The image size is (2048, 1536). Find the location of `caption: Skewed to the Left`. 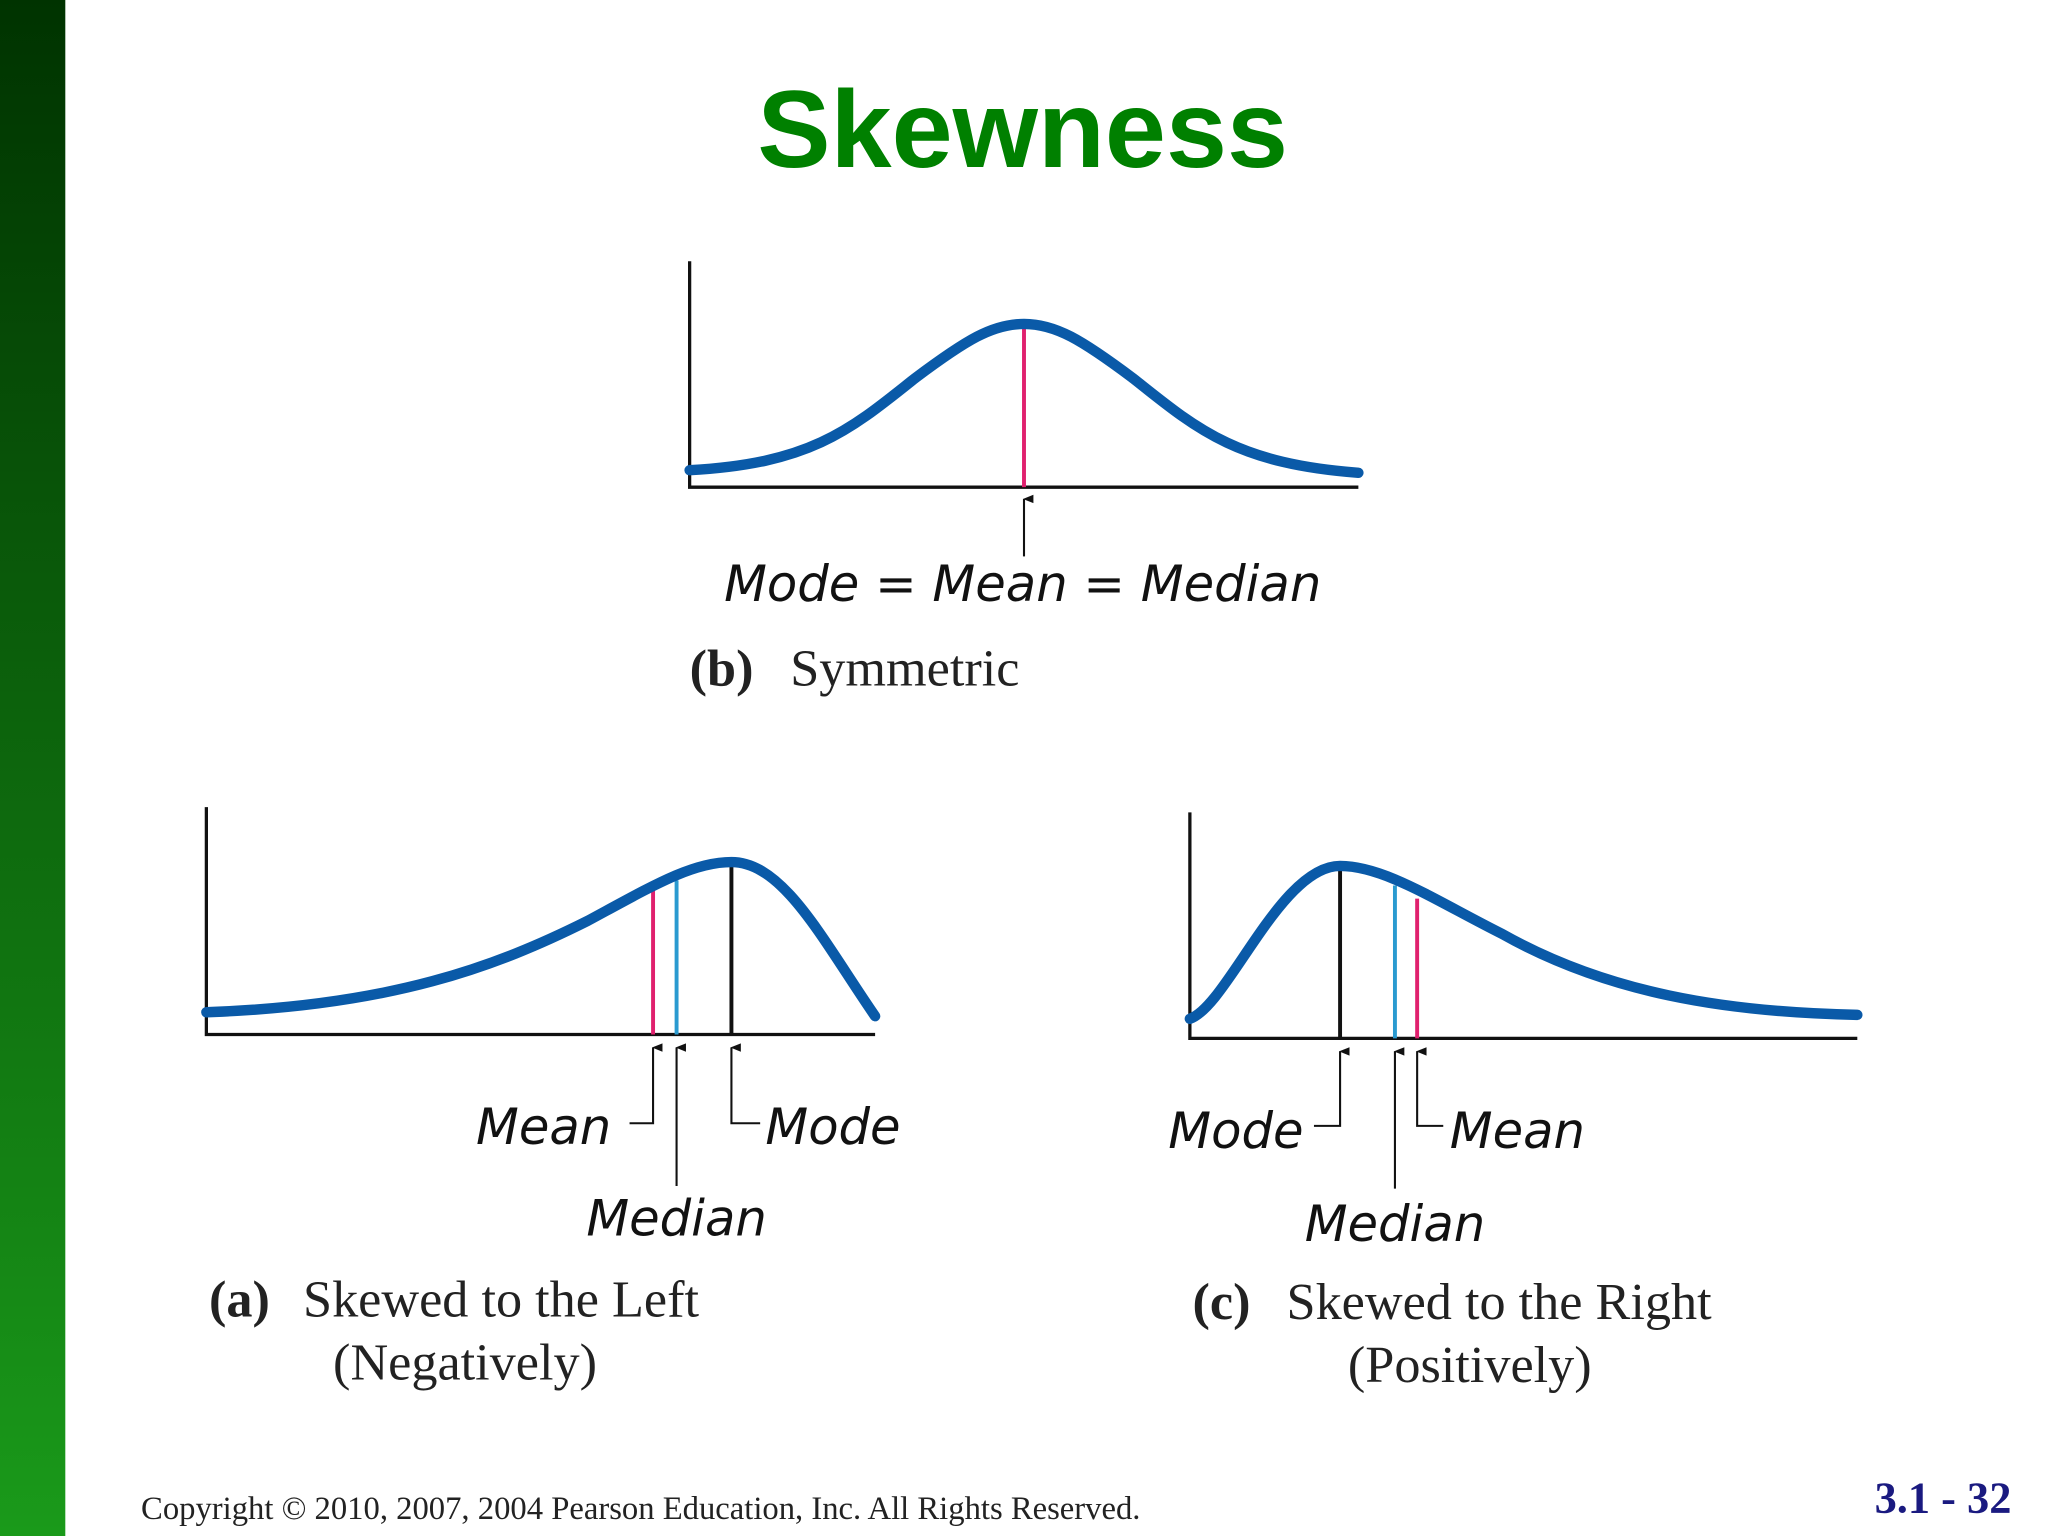

caption: Skewed to the Left is located at coordinates (501, 1300).